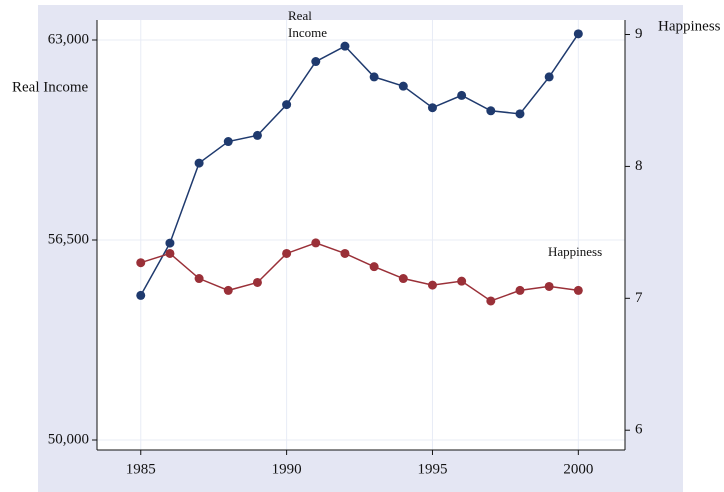 The width and height of the screenshot is (724, 492). I want to click on annotation: Income, so click(307, 32).